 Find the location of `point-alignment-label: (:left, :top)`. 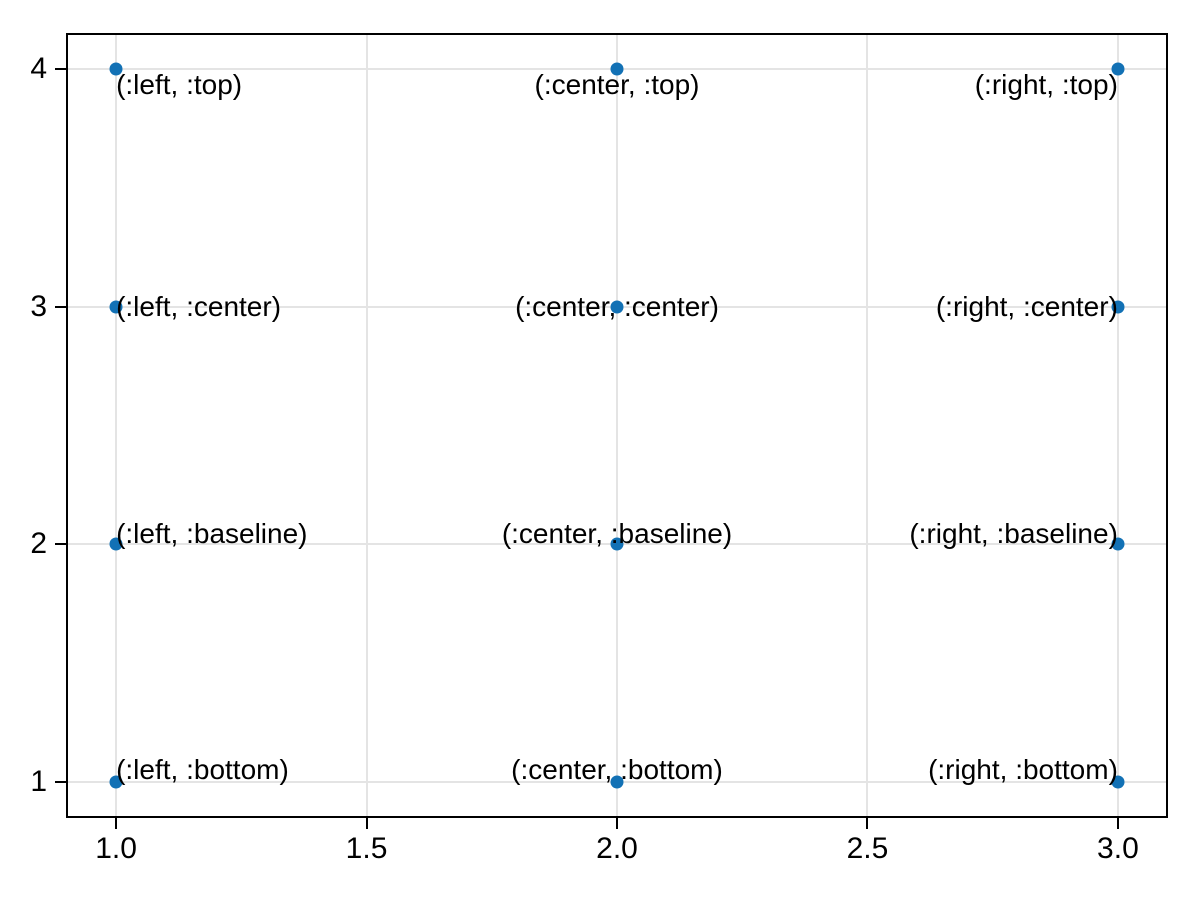

point-alignment-label: (:left, :top) is located at coordinates (179, 84).